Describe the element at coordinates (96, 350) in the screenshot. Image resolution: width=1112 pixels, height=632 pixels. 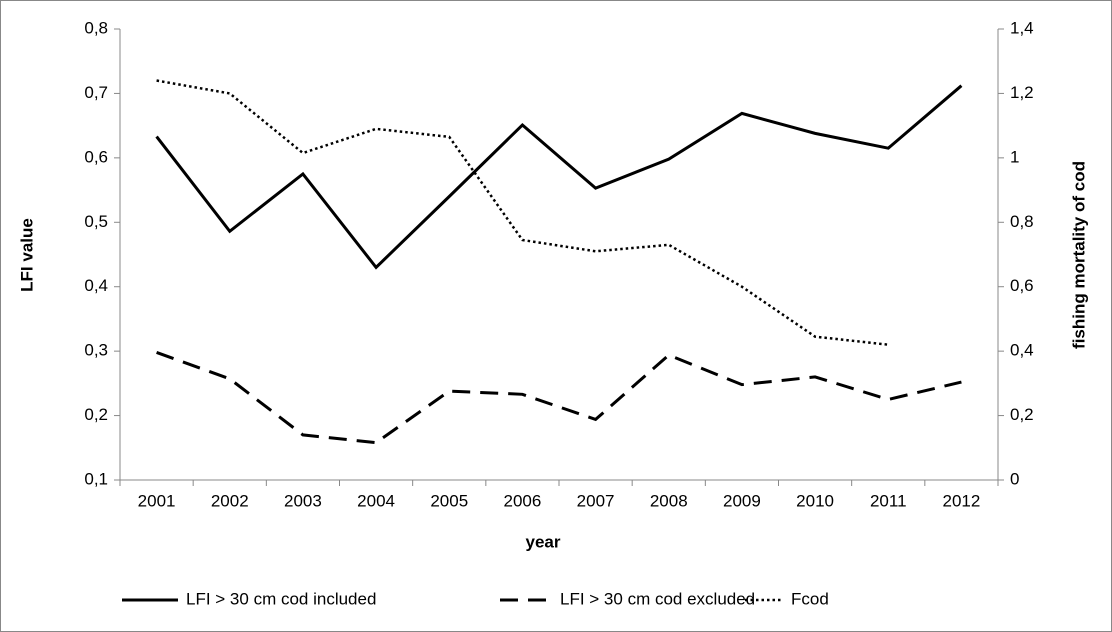
I see `y-tick-label: 0,3` at that location.